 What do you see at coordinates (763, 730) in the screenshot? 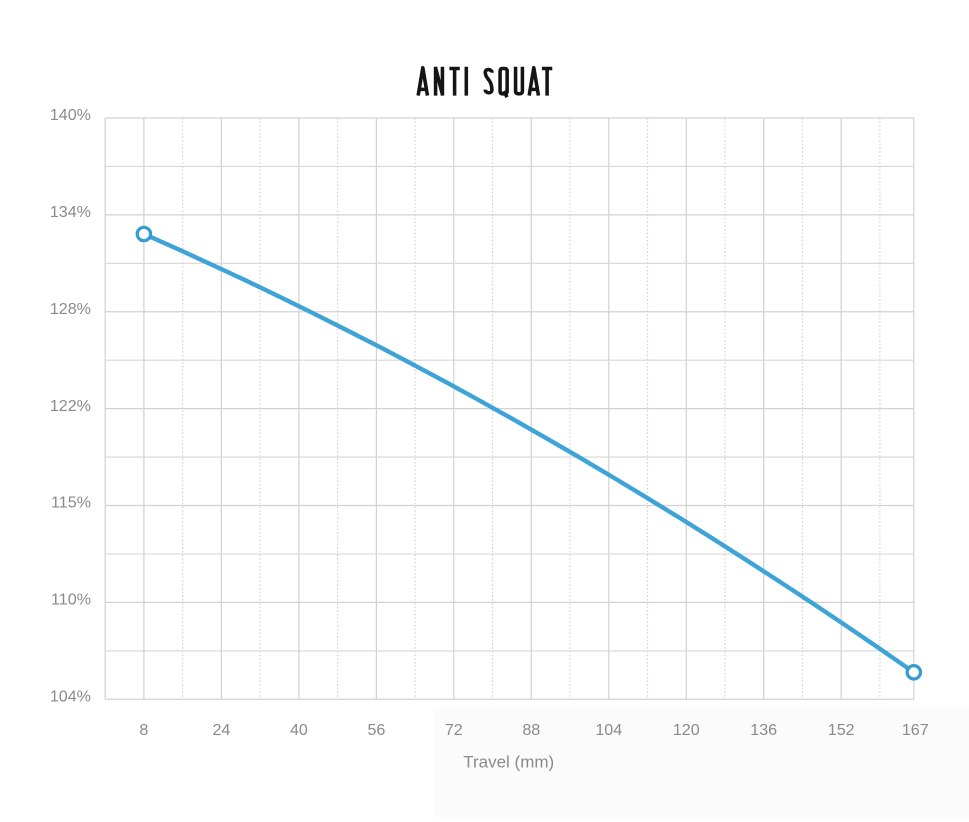
I see `svg-text: 136` at bounding box center [763, 730].